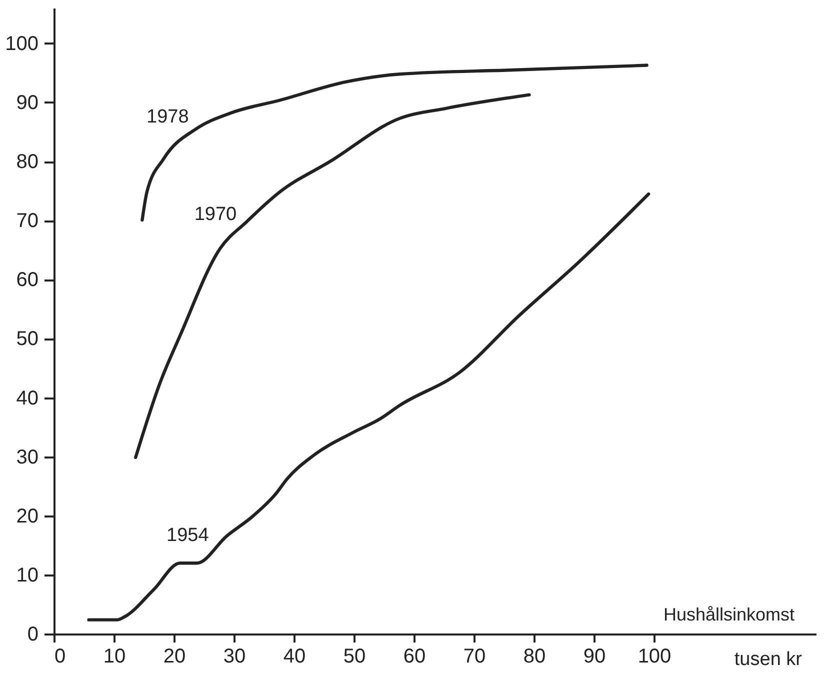 This screenshot has width=837, height=677. I want to click on y-tick-label: 60, so click(27, 280).